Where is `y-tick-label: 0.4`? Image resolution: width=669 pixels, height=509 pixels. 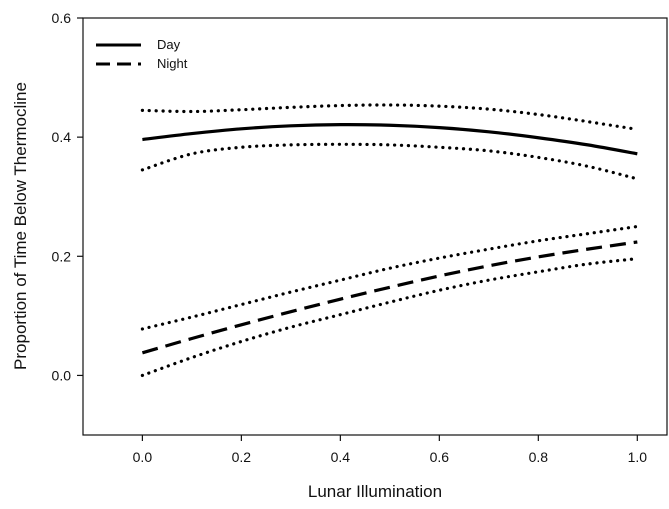 y-tick-label: 0.4 is located at coordinates (62, 137).